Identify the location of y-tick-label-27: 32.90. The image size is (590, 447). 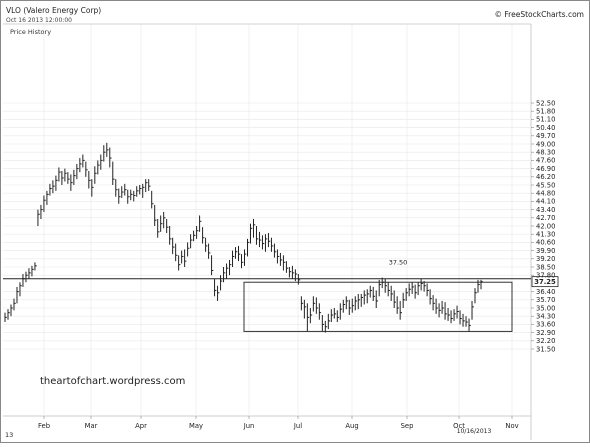
(545, 333).